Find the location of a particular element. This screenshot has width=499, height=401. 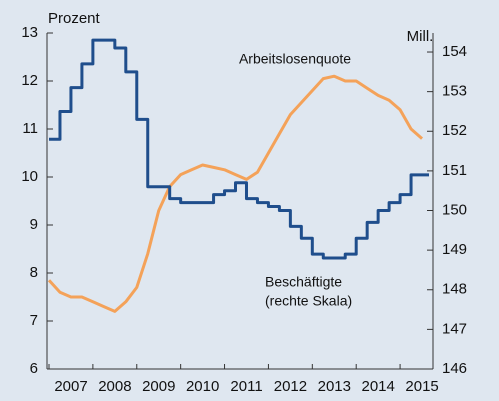

x-tick-label: 2010 is located at coordinates (202, 386).